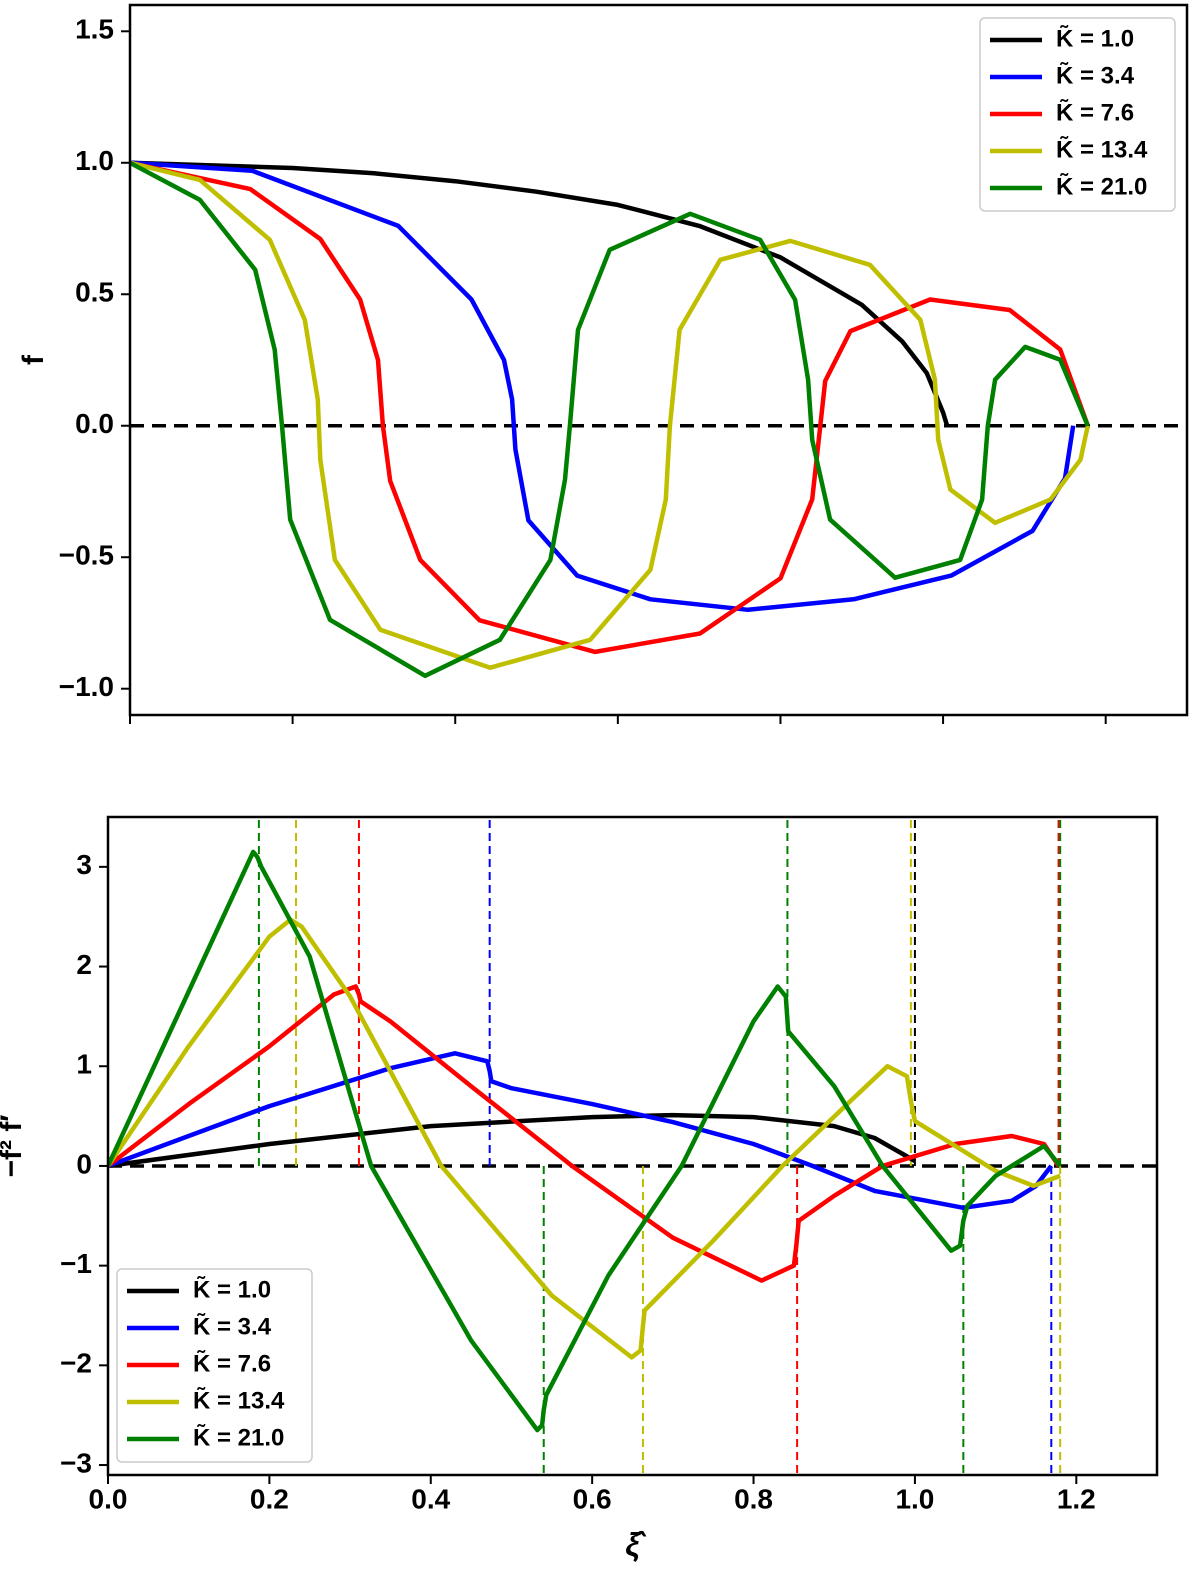 The height and width of the screenshot is (1582, 1200). Describe the element at coordinates (430, 1498) in the screenshot. I see `x-tick-label: 0.4` at that location.